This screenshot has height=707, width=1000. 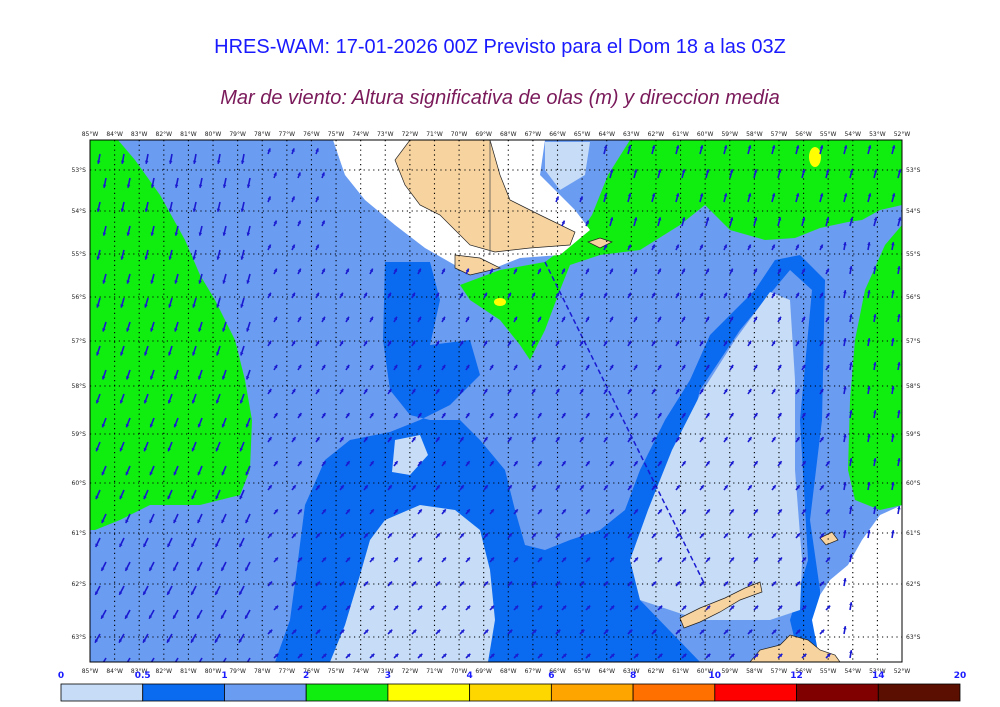 I want to click on lon-label-bottom: 85°W, so click(x=90, y=671).